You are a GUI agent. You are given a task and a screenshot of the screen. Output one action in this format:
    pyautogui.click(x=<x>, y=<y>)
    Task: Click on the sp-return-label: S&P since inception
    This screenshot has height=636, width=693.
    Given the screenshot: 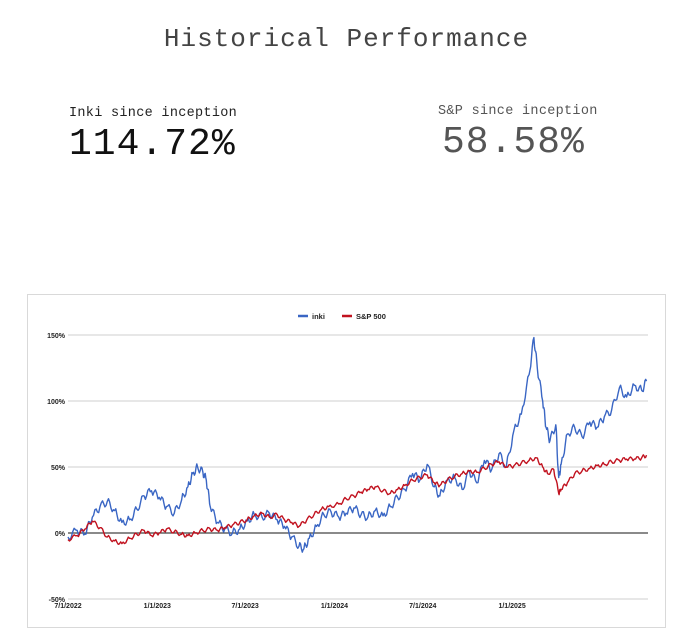 What is the action you would take?
    pyautogui.click(x=518, y=111)
    